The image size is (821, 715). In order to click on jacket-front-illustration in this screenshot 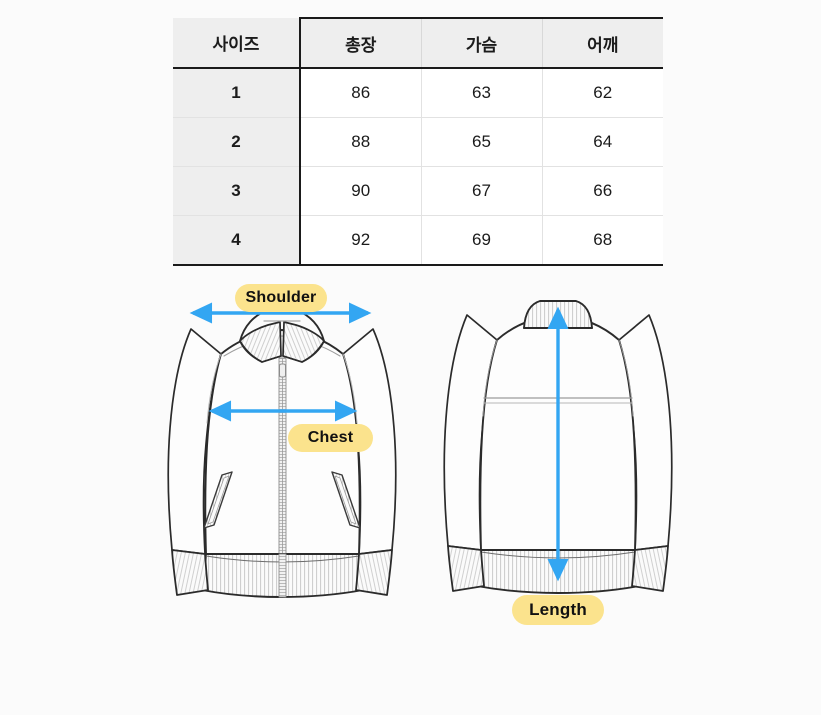, I will do `click(282, 452)`.